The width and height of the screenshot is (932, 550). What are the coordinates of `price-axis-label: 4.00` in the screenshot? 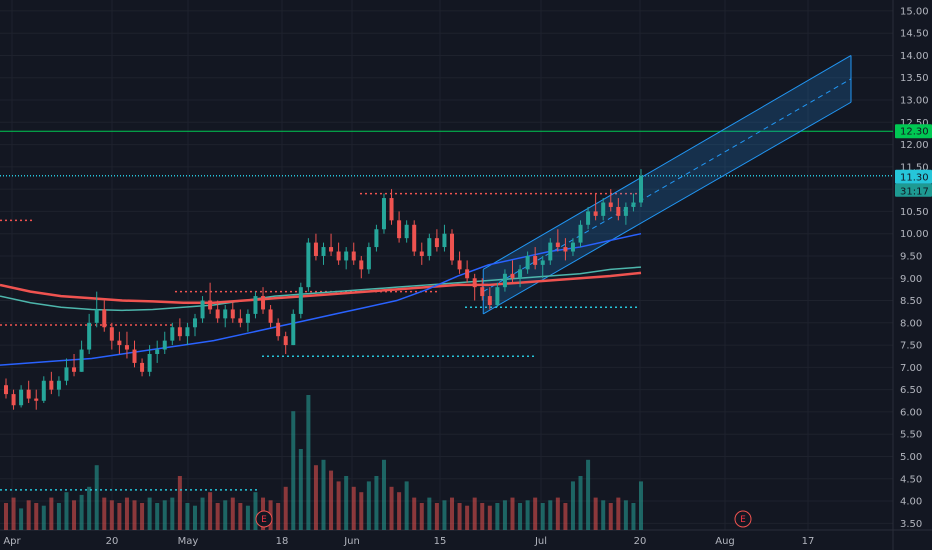 It's located at (911, 502).